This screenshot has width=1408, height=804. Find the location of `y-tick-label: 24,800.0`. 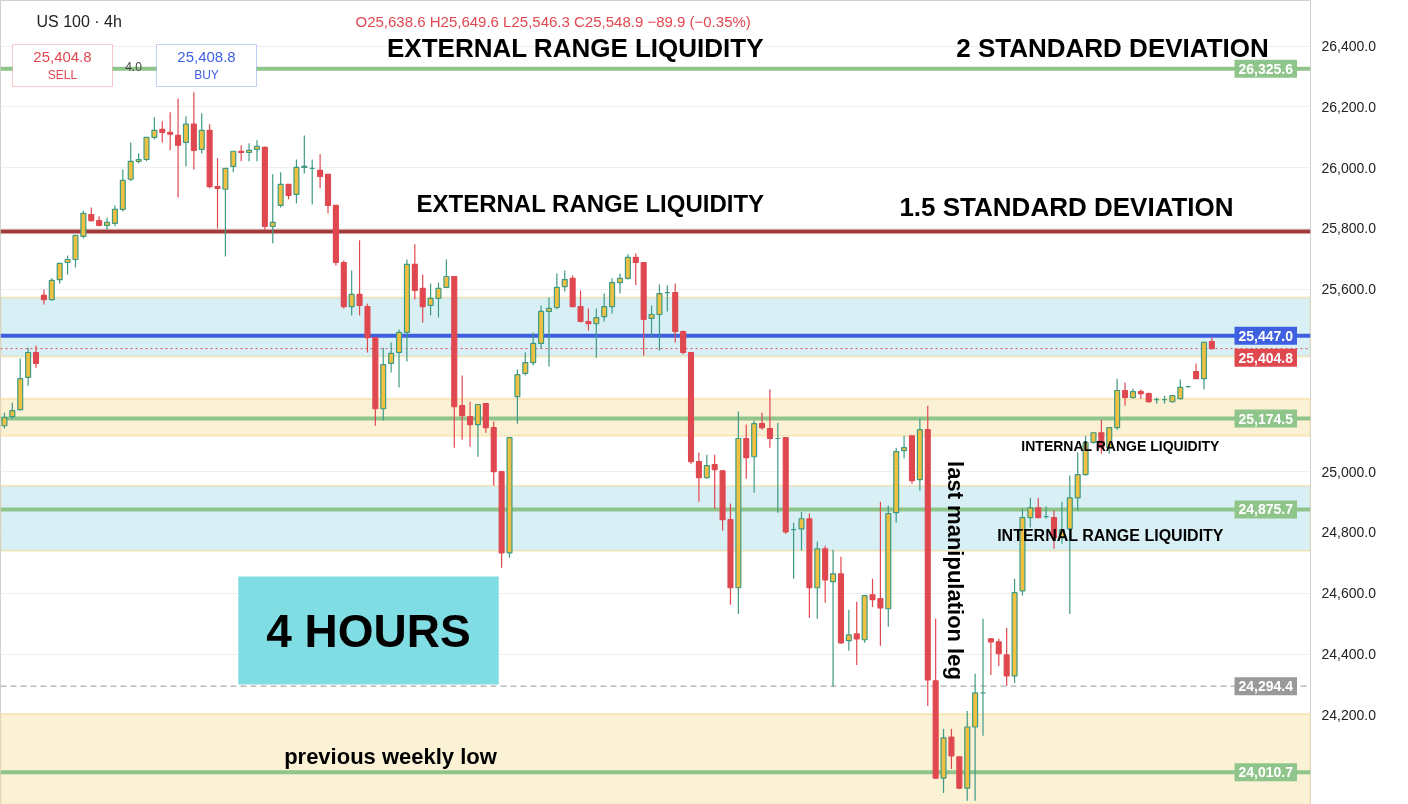

y-tick-label: 24,800.0 is located at coordinates (1349, 532).